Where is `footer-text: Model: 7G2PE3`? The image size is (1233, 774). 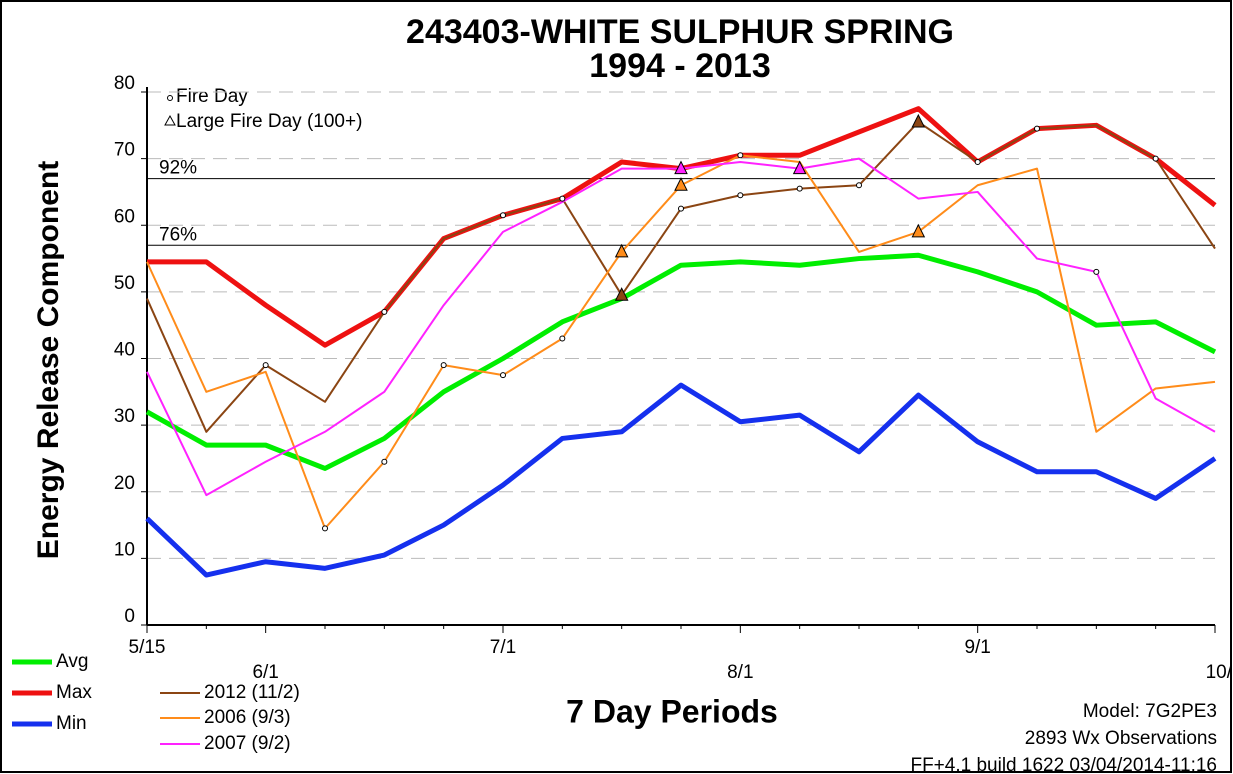
footer-text: Model: 7G2PE3 is located at coordinates (1150, 711).